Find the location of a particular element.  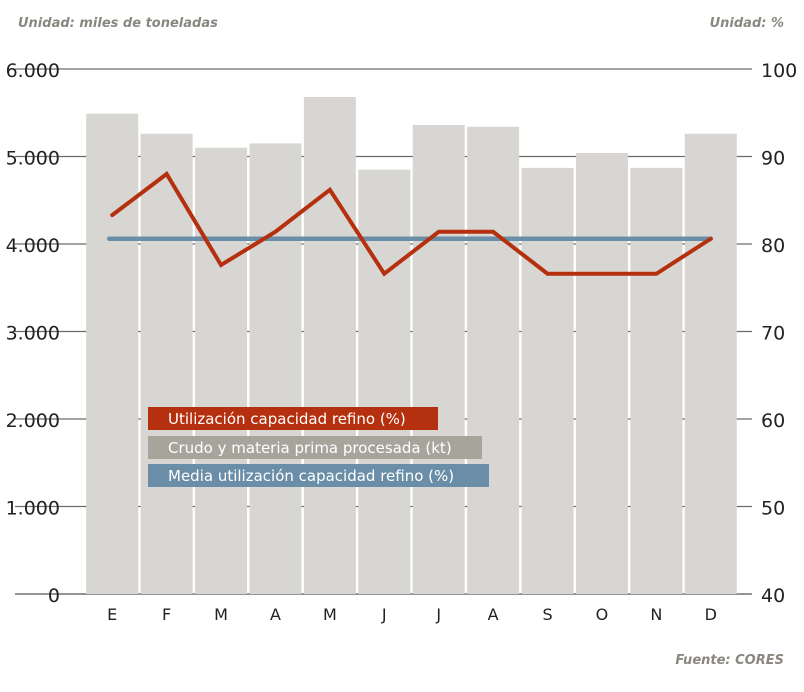

utilization-line is located at coordinates (411, 224).